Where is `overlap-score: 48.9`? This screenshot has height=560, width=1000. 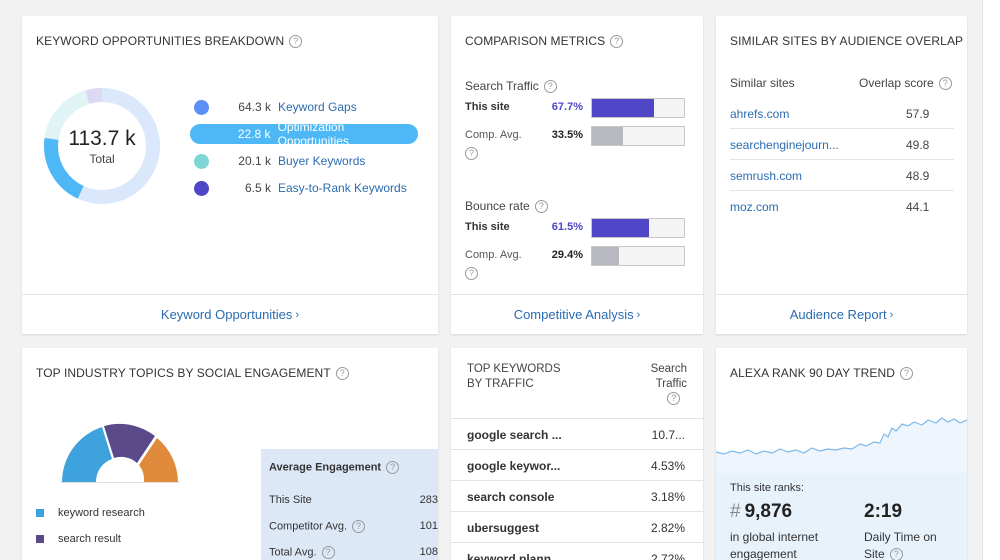 overlap-score: 48.9 is located at coordinates (918, 176).